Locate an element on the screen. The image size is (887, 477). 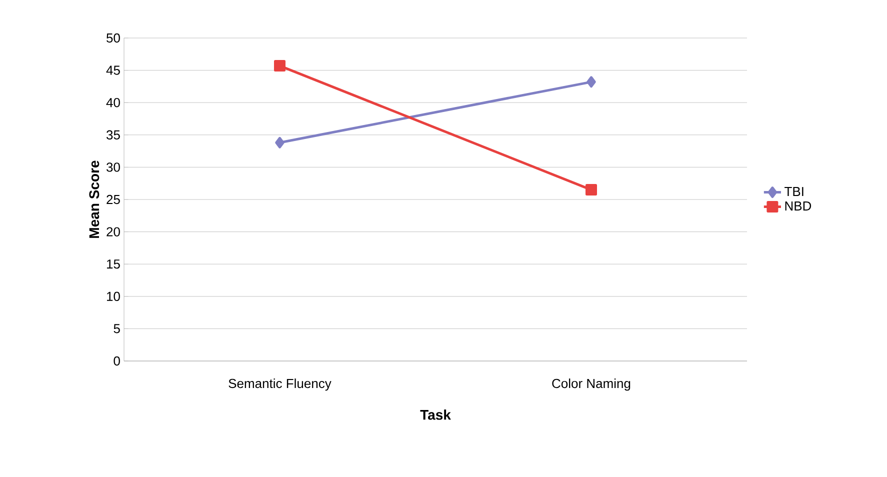
x-tick-label: Color Naming is located at coordinates (591, 384).